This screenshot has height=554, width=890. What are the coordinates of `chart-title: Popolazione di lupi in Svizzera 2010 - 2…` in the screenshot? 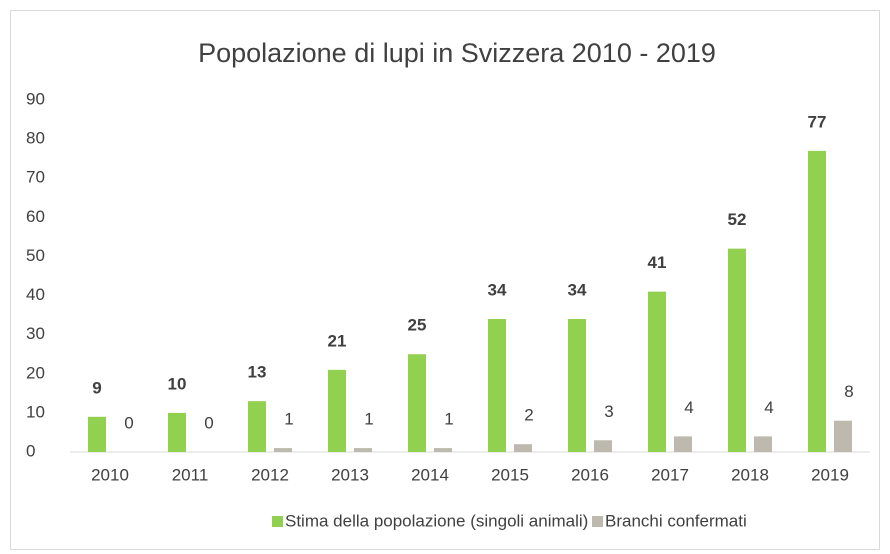 It's located at (457, 53).